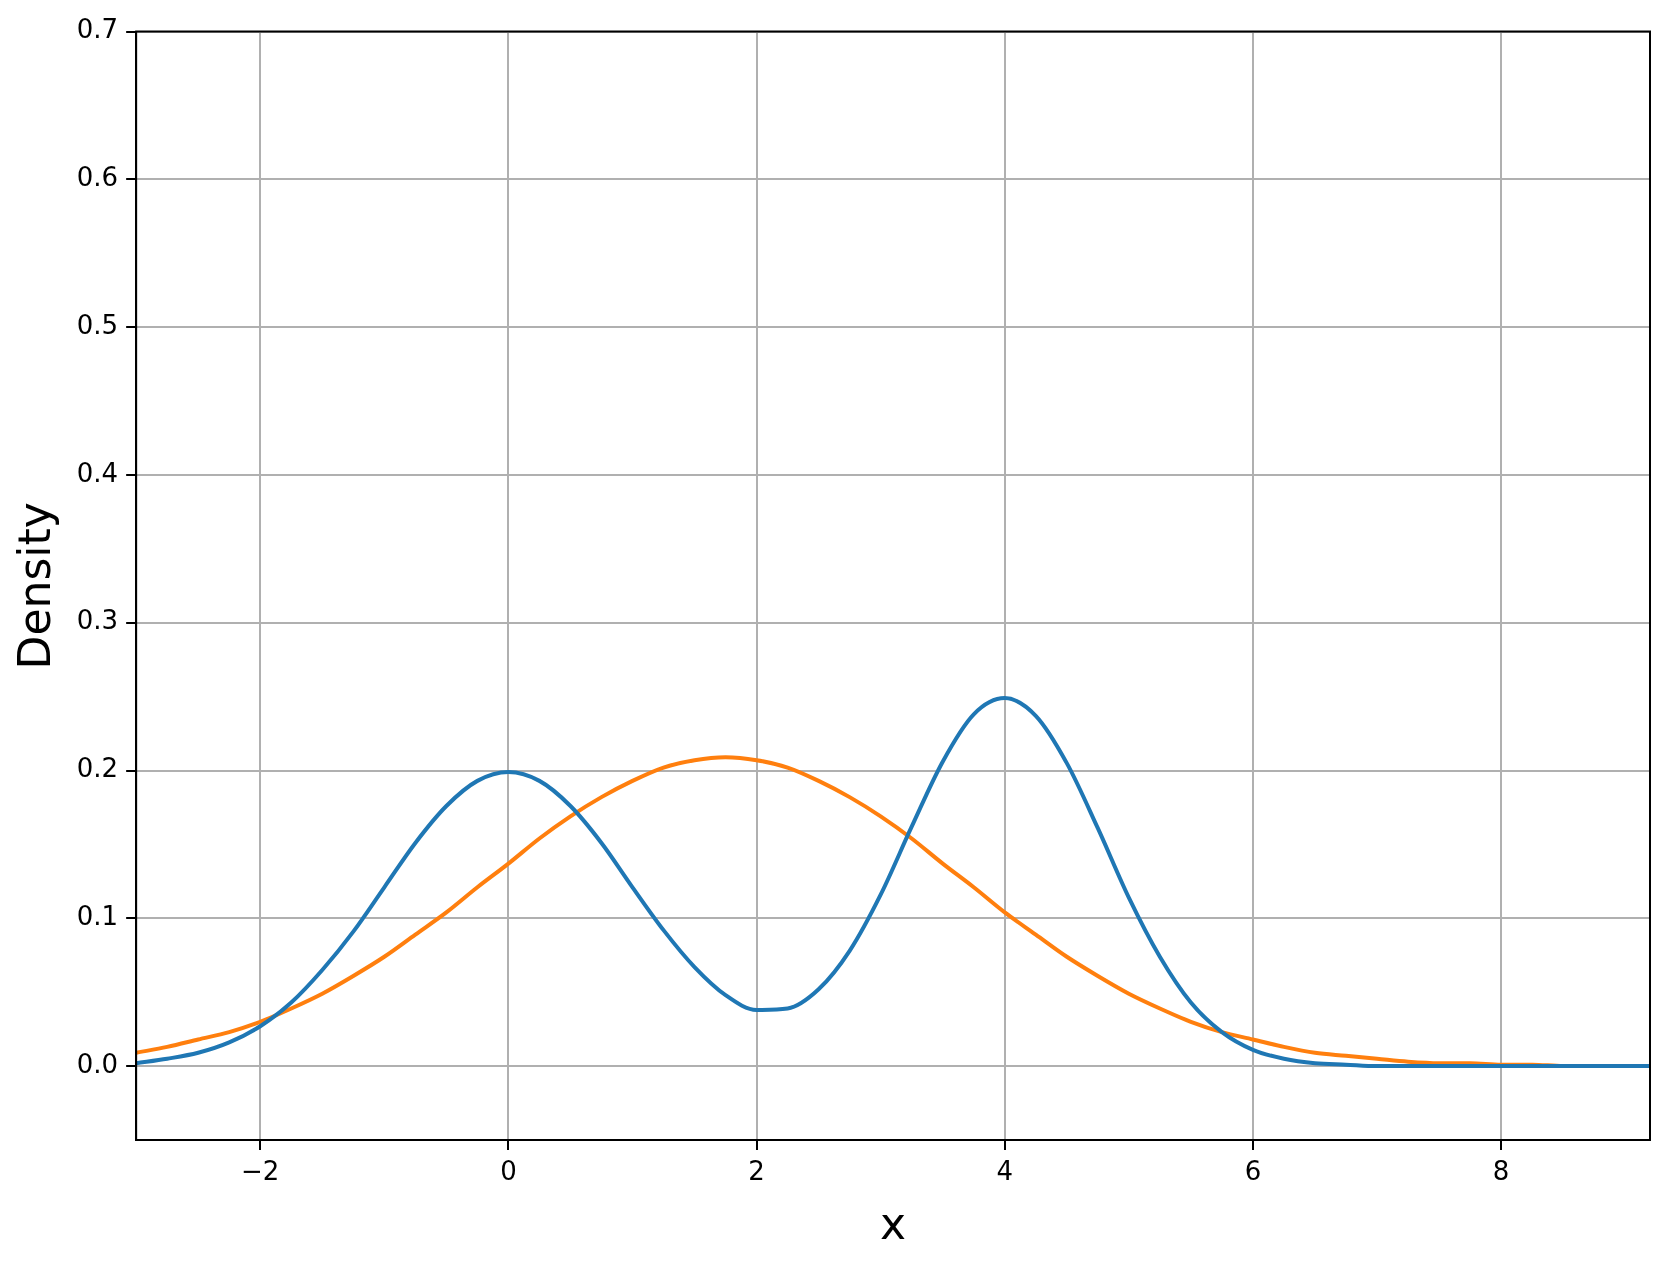  I want to click on x-tick-label: 4, so click(1005, 1171).